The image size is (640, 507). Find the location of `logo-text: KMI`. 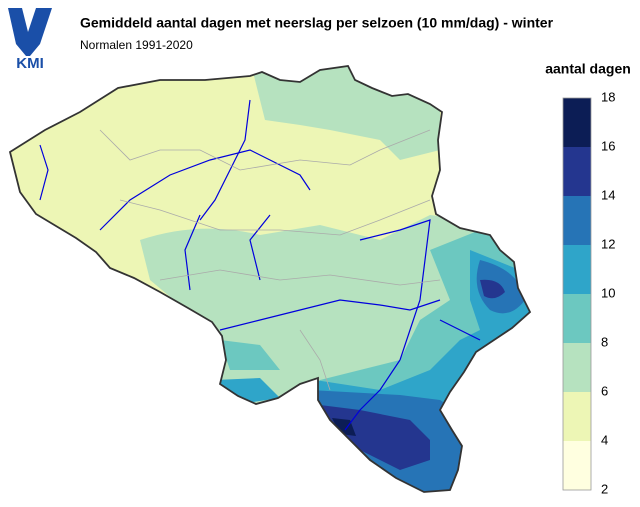

logo-text: KMI is located at coordinates (30, 63).